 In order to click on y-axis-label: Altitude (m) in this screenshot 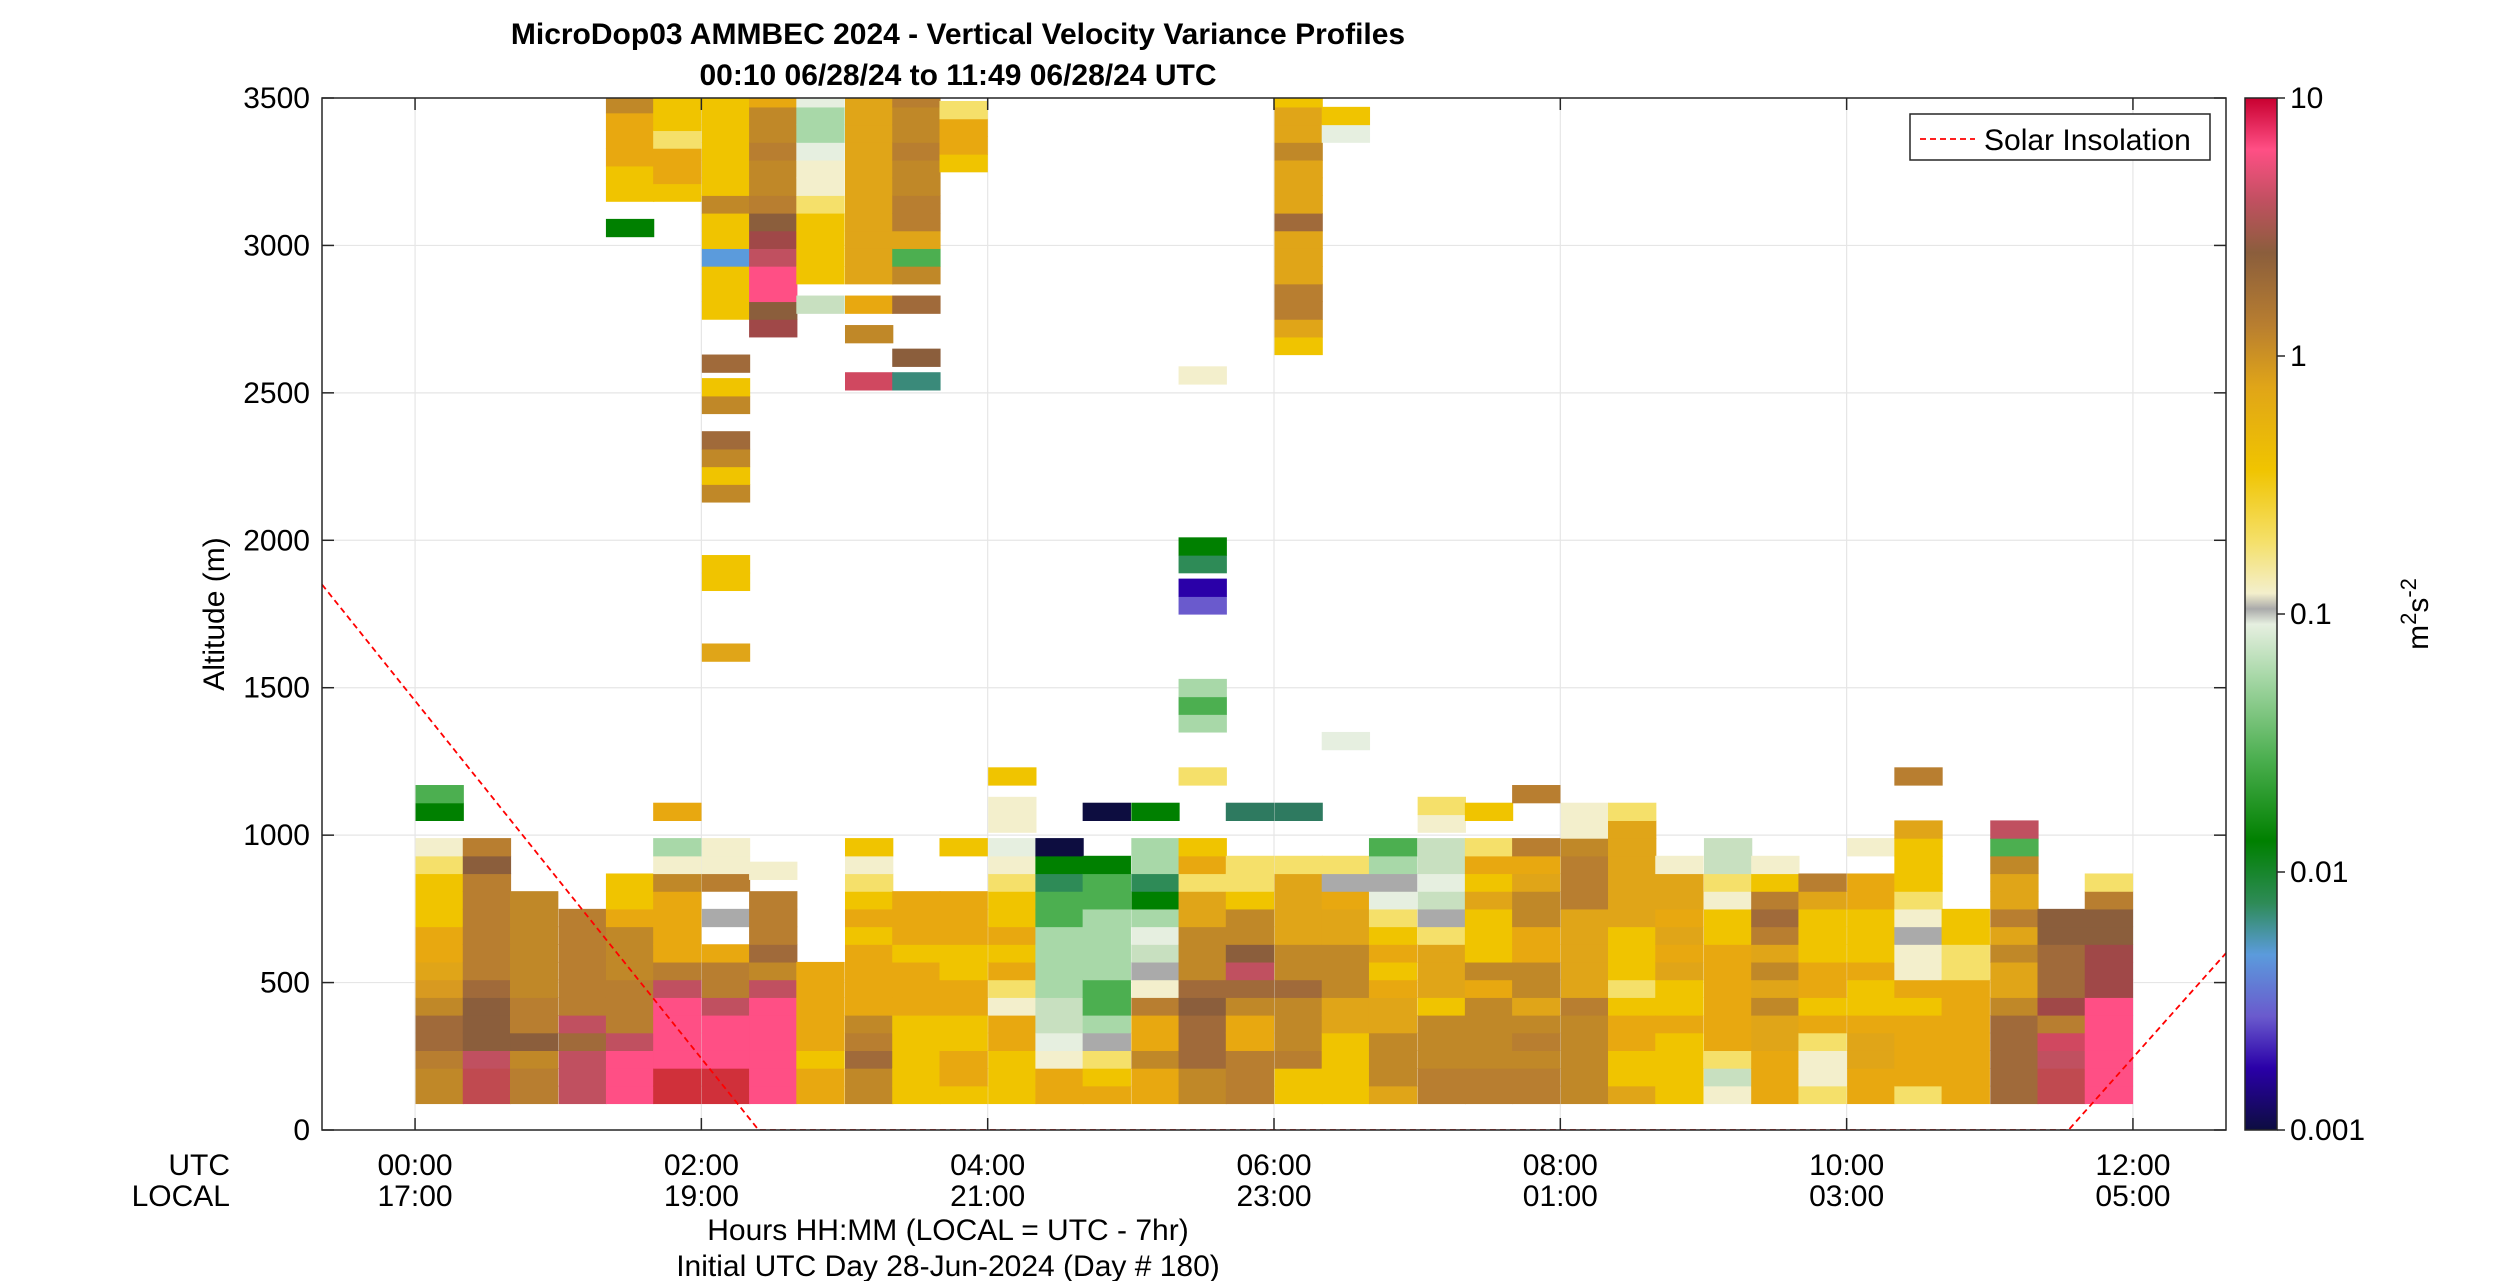, I will do `click(214, 613)`.